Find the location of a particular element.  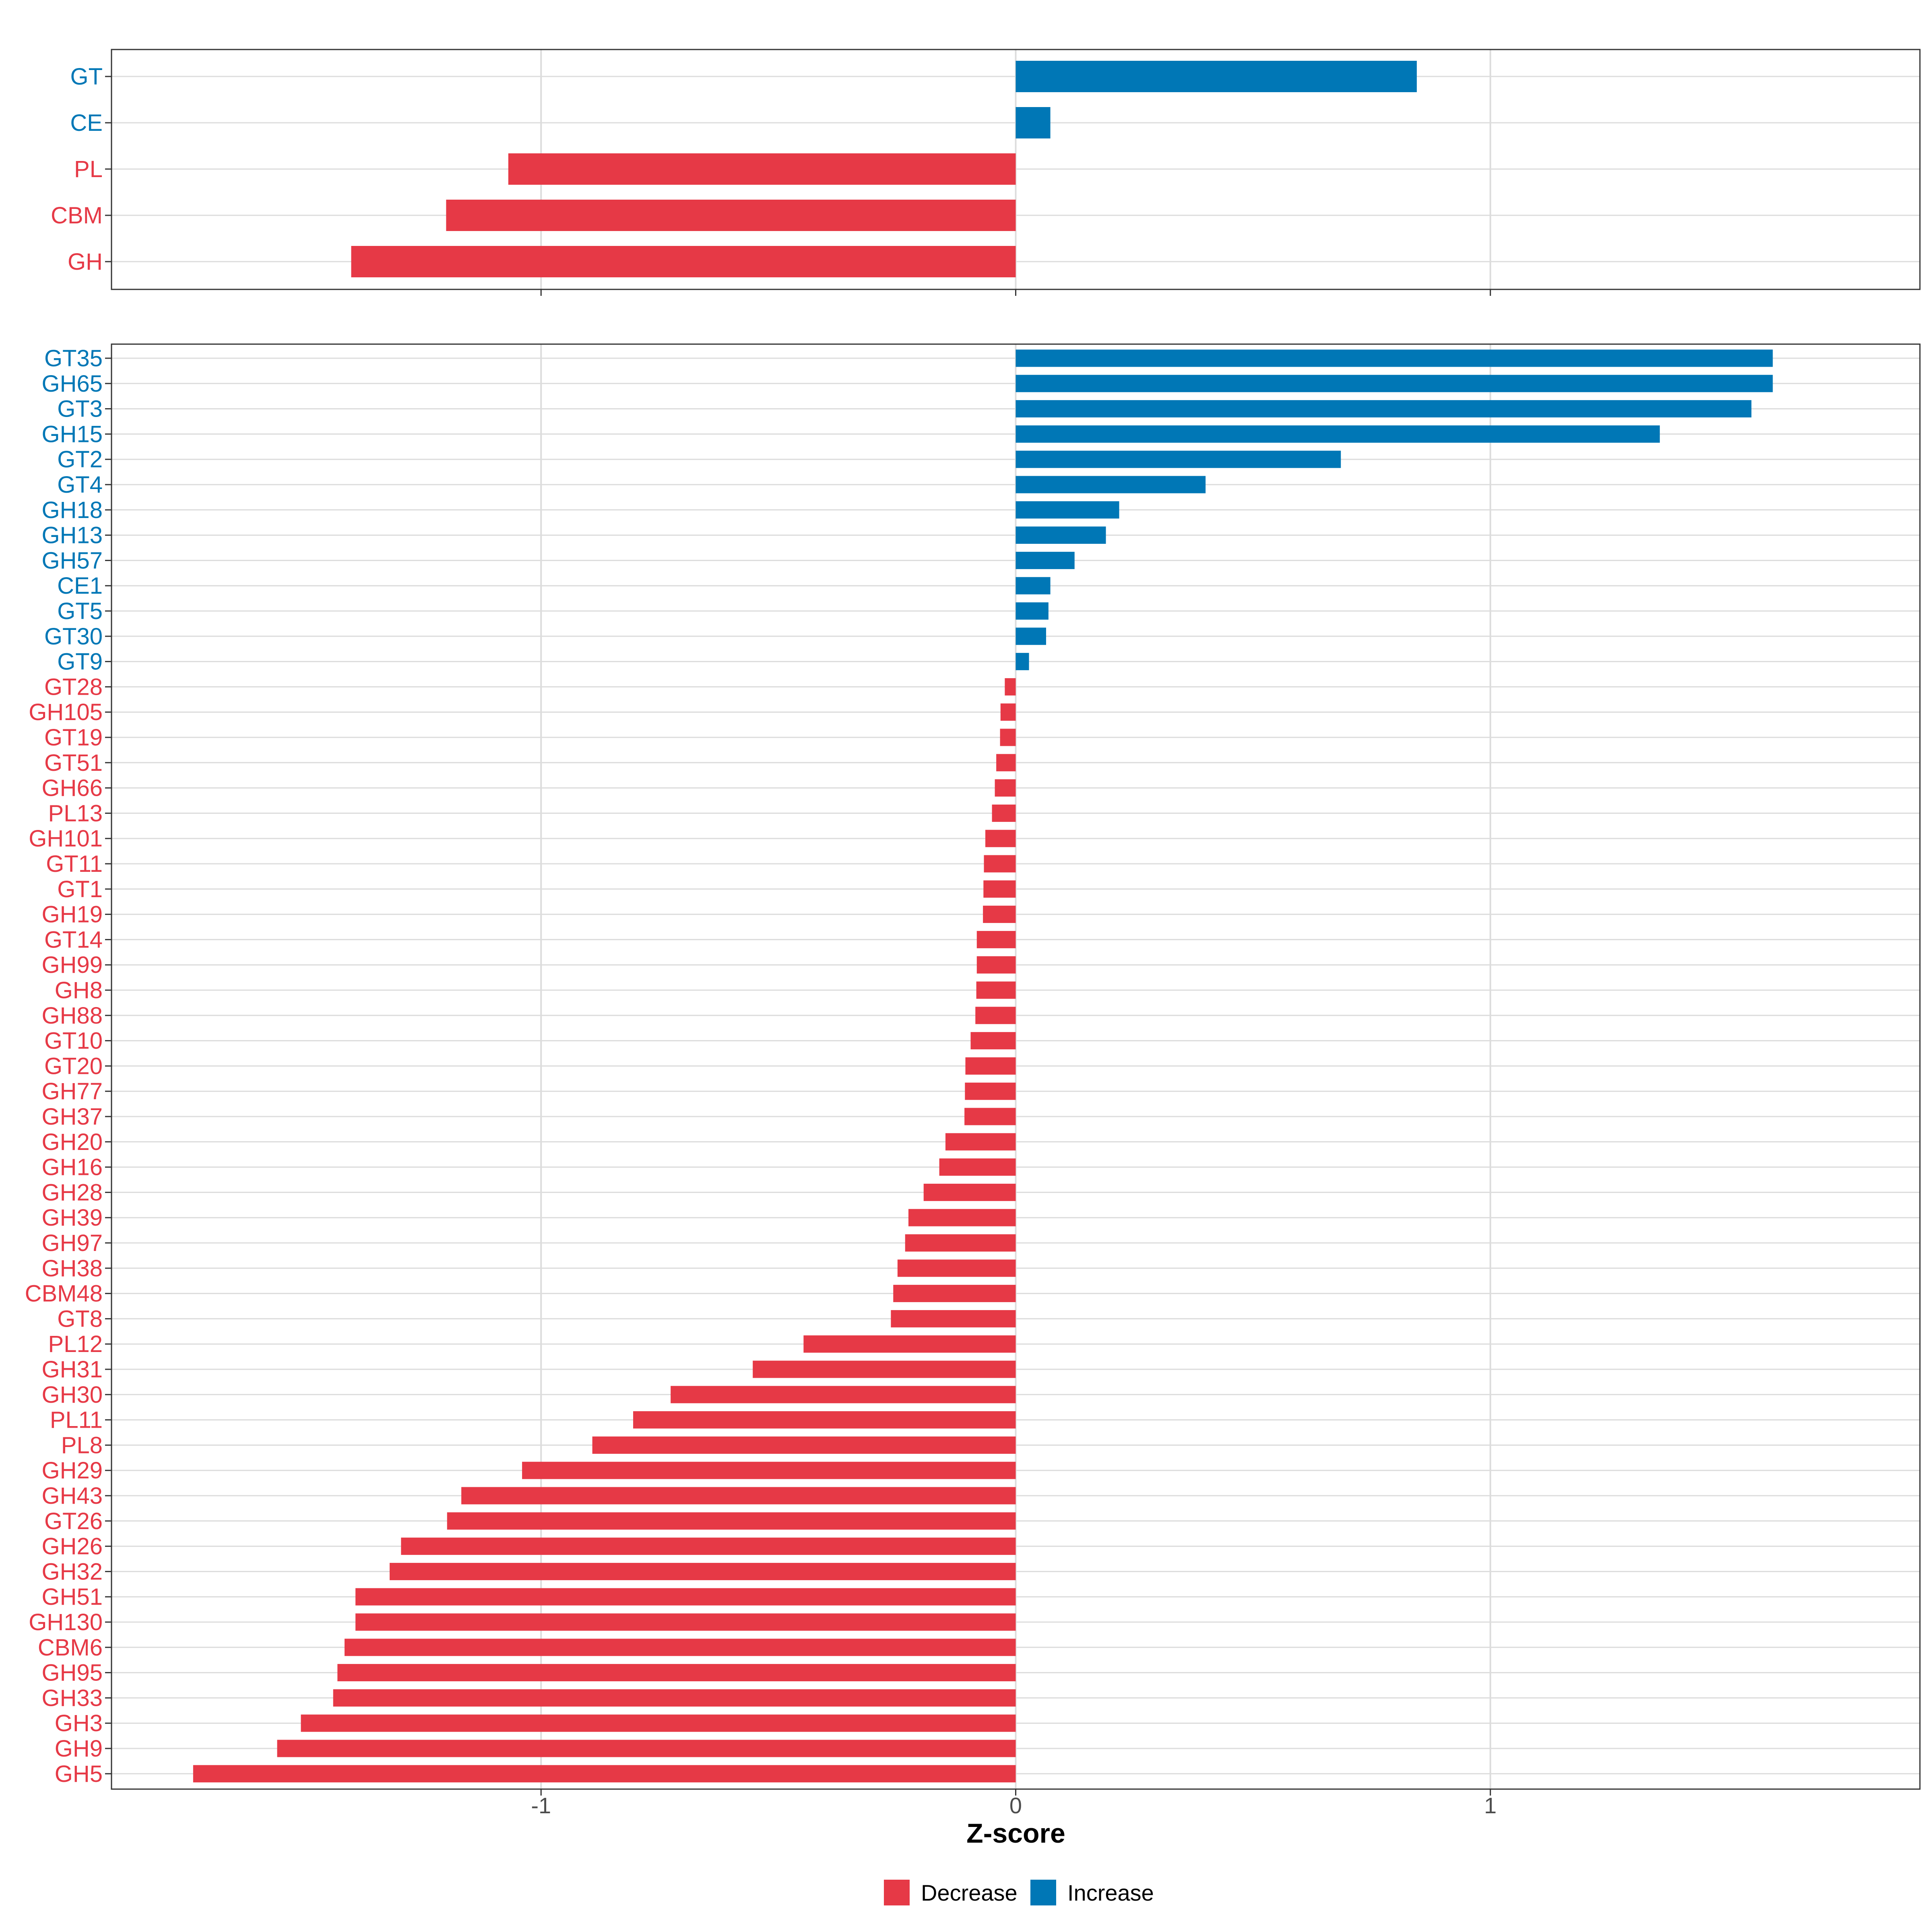

y-tick-label: CBM48 is located at coordinates (64, 1294).